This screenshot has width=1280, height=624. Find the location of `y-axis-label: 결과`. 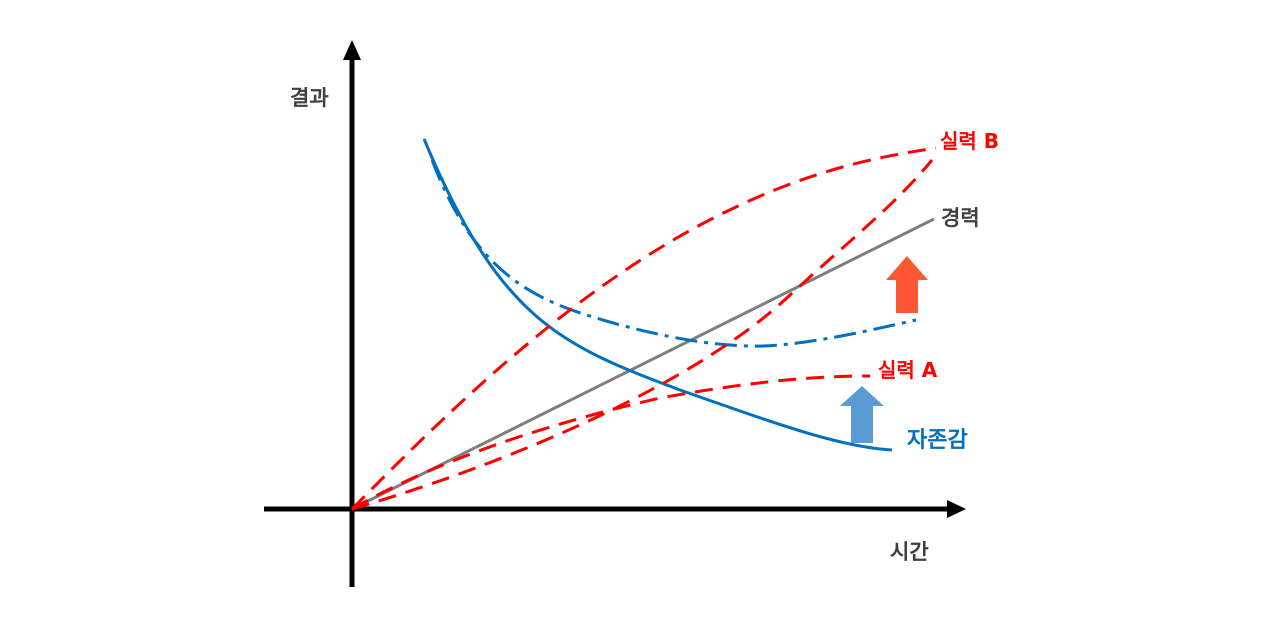

y-axis-label: 결과 is located at coordinates (309, 98).